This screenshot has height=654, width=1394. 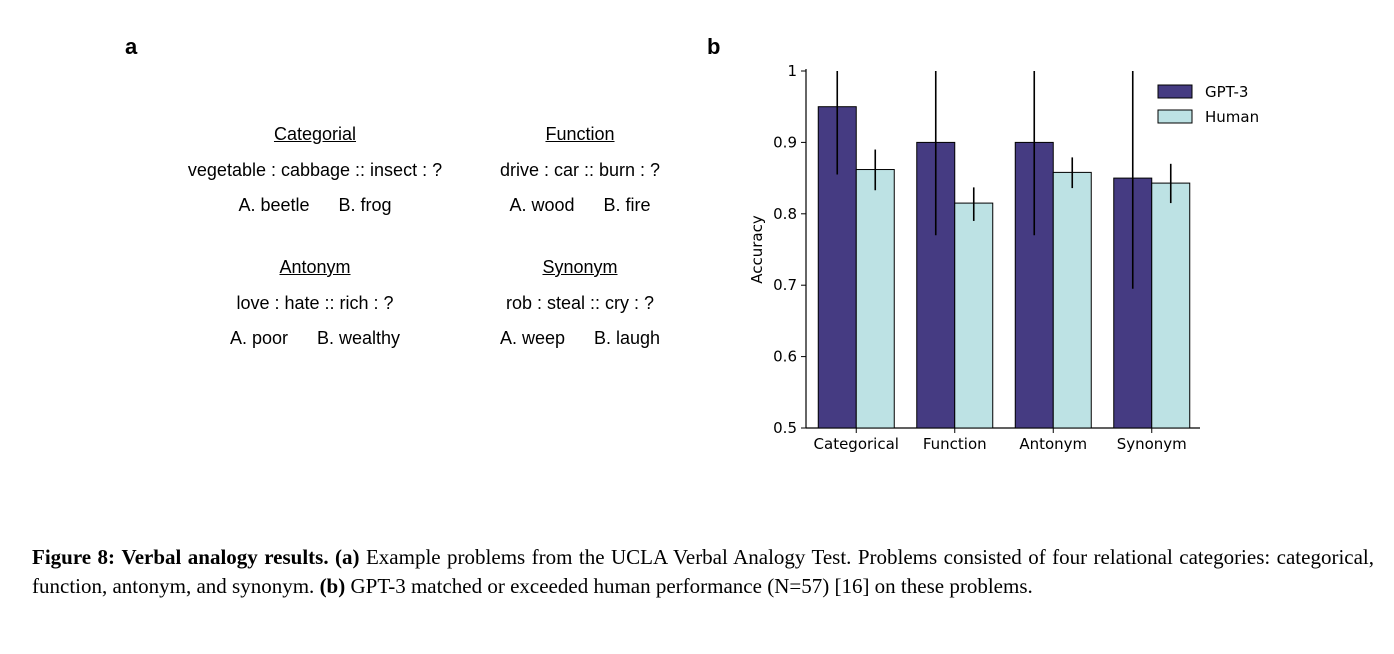 What do you see at coordinates (532, 338) in the screenshot?
I see `option-a: A. weep` at bounding box center [532, 338].